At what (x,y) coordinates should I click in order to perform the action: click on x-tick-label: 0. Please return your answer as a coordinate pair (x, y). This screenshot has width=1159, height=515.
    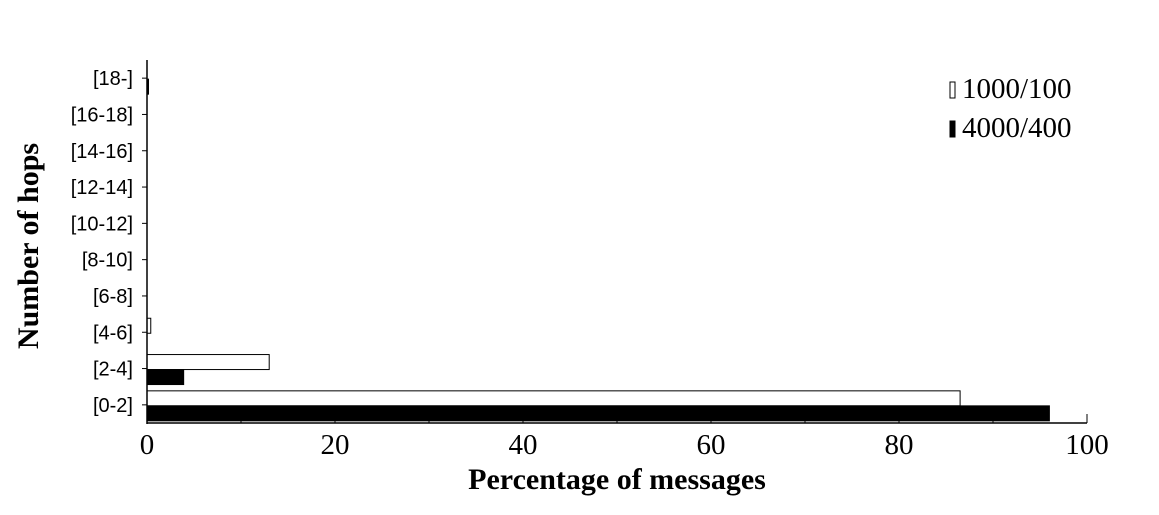
    Looking at the image, I should click on (147, 445).